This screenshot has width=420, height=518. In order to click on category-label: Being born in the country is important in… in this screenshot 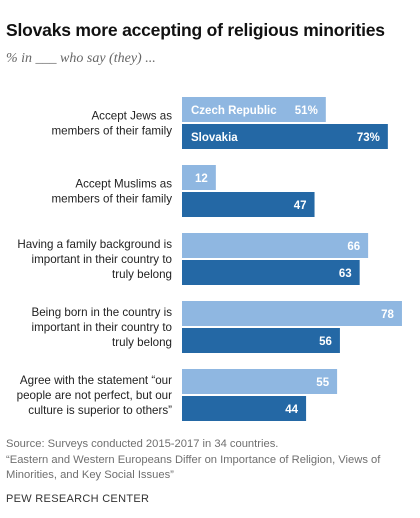, I will do `click(102, 327)`.